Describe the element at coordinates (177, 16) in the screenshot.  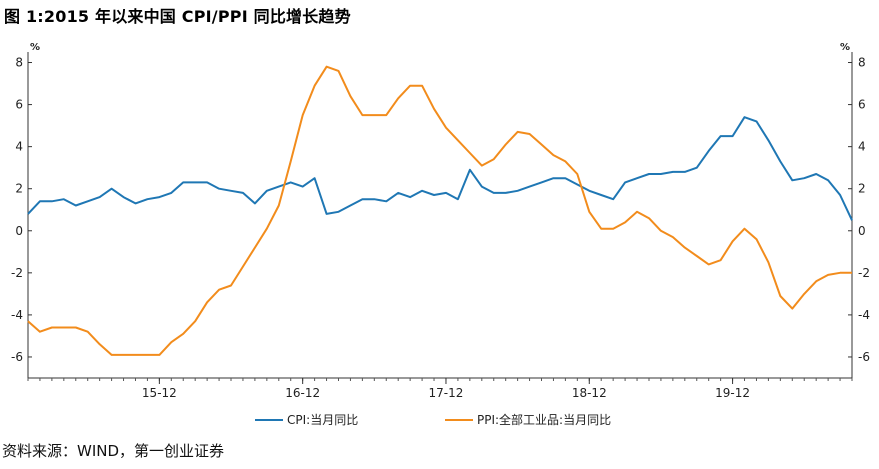
I see `chart-title: 图 1:2015 年以来中国 CPI/PPI 同比增长趋势` at that location.